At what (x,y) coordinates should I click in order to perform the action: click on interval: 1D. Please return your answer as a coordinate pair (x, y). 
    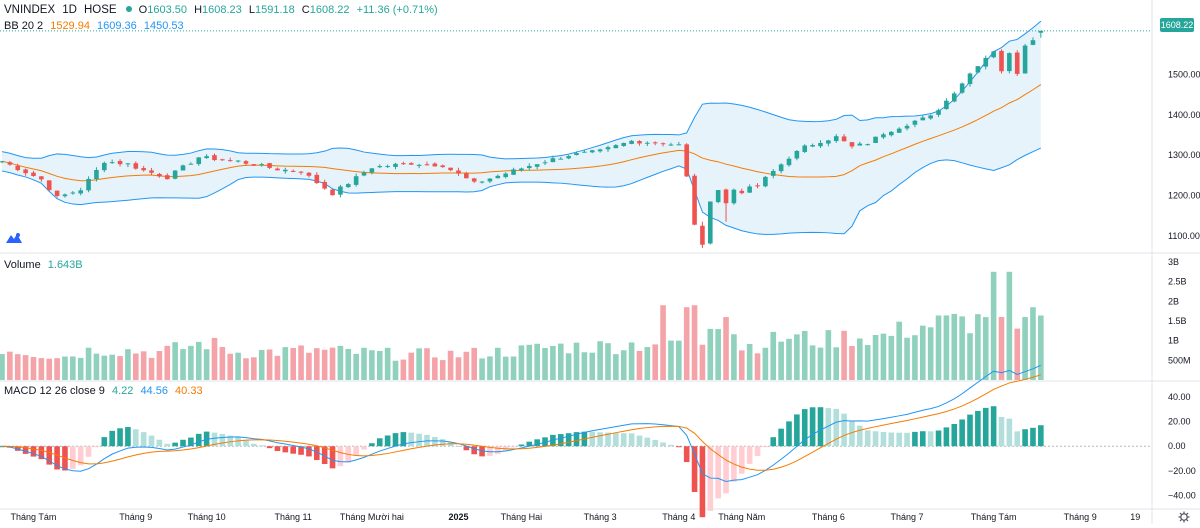
    Looking at the image, I should click on (69, 10).